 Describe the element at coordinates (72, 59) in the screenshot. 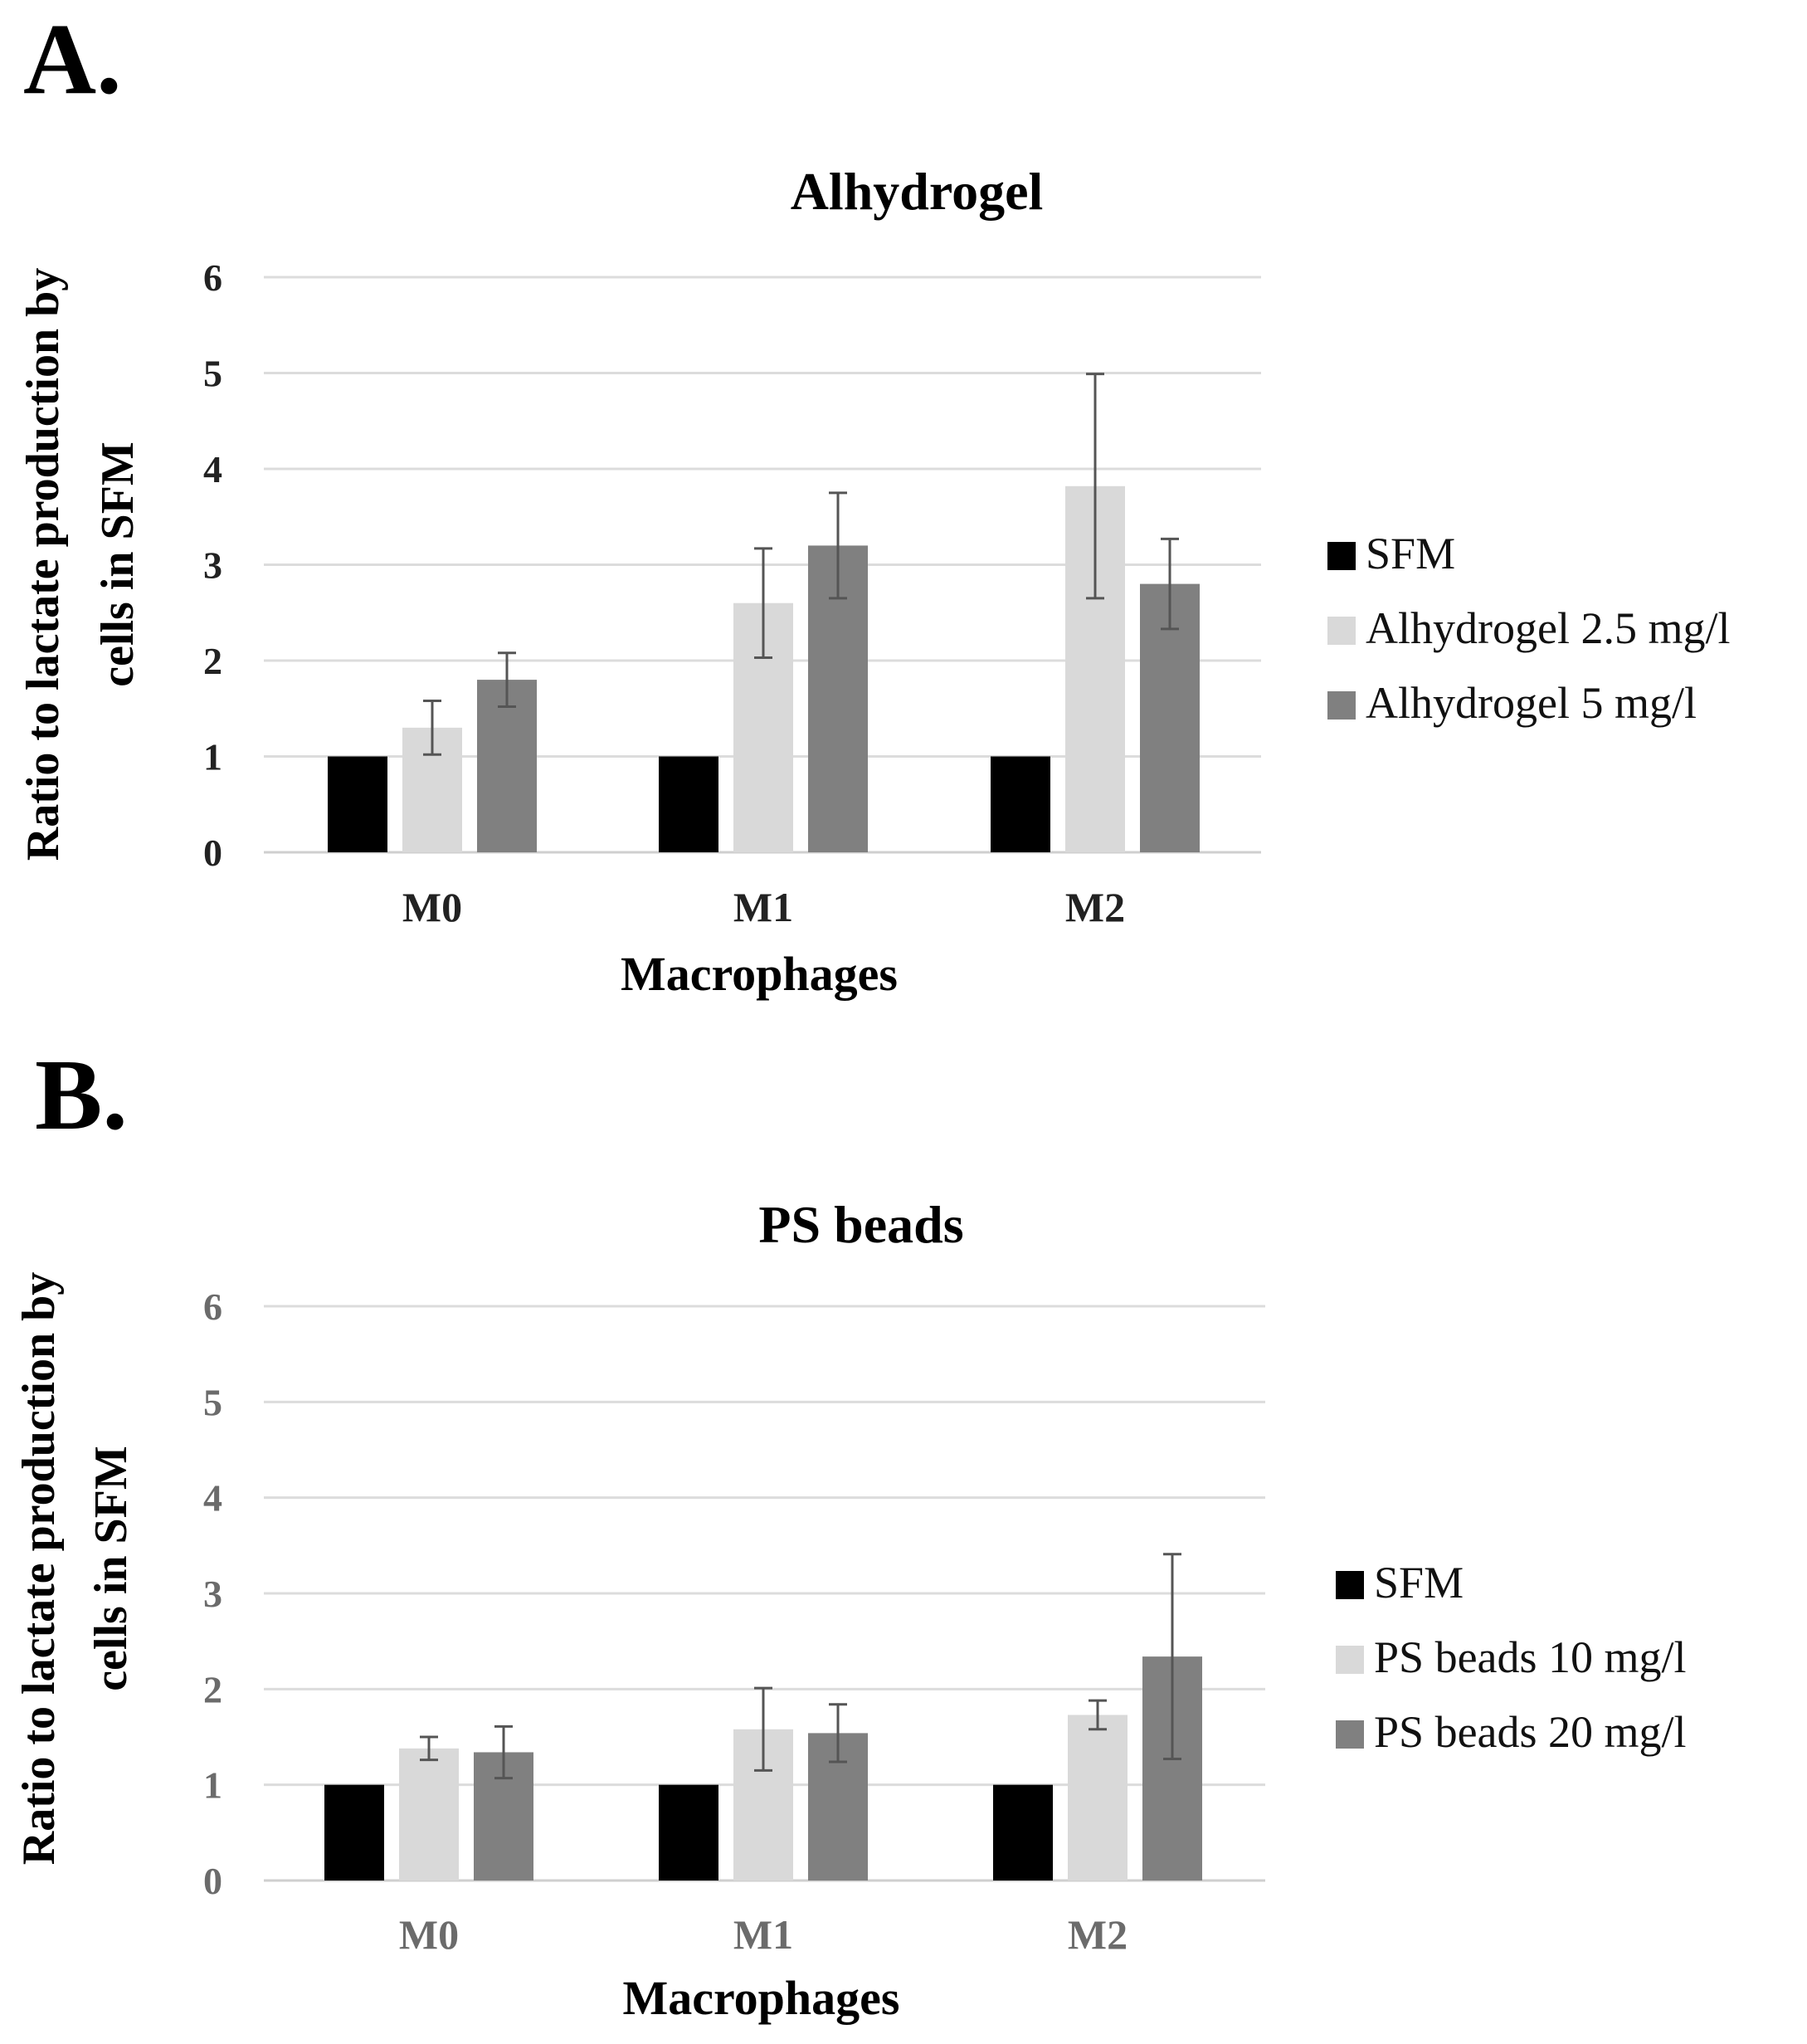

I see `panel-letter: A.` at that location.